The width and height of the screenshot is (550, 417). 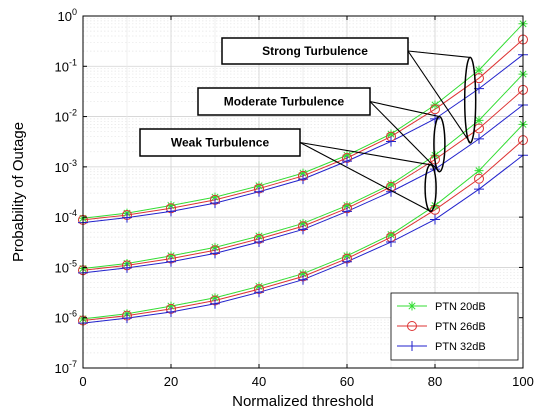 What do you see at coordinates (66, 65) in the screenshot?
I see `y-tick-label: 10⁻¹` at bounding box center [66, 65].